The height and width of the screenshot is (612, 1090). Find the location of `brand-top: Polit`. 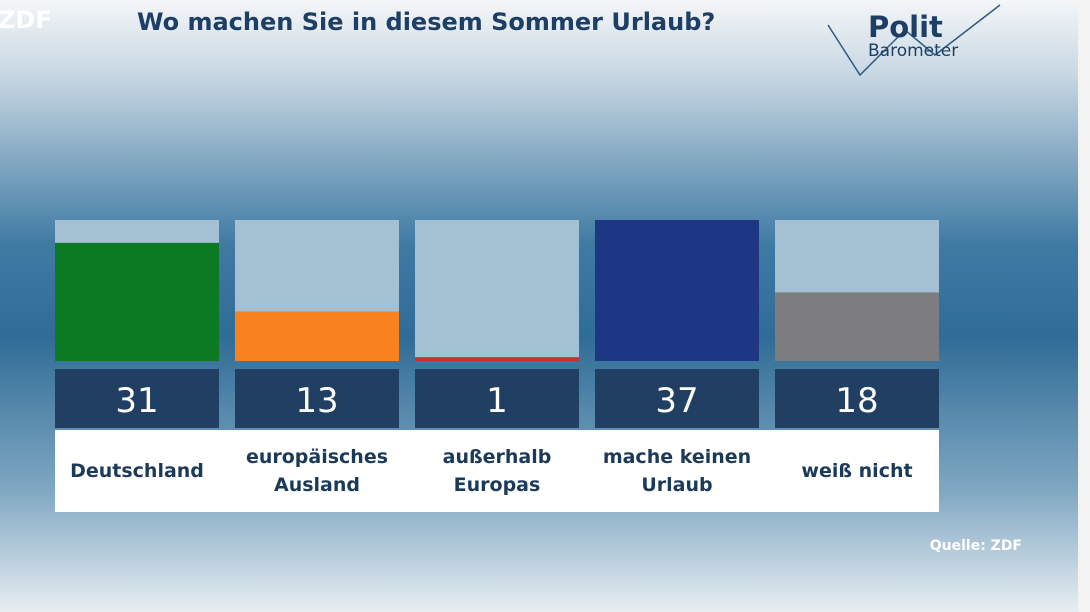

brand-top: Polit is located at coordinates (905, 27).